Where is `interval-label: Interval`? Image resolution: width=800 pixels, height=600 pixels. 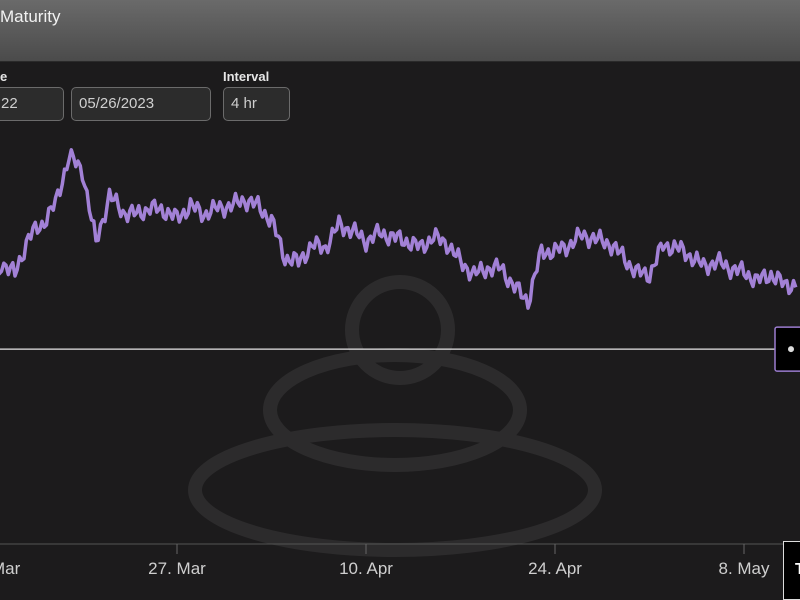 interval-label: Interval is located at coordinates (246, 76).